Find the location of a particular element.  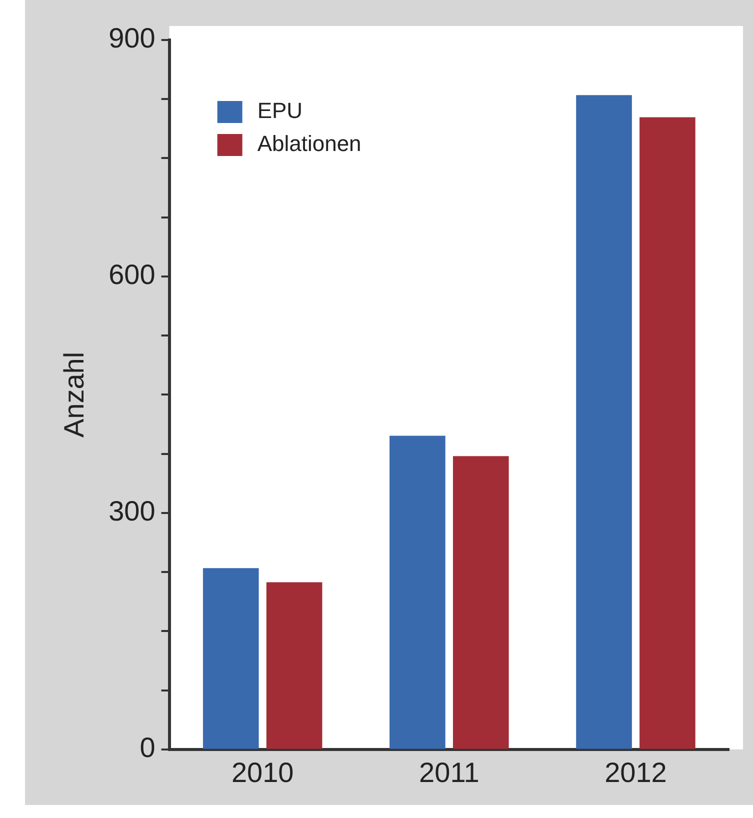

y-tick-label: 900 is located at coordinates (132, 38).